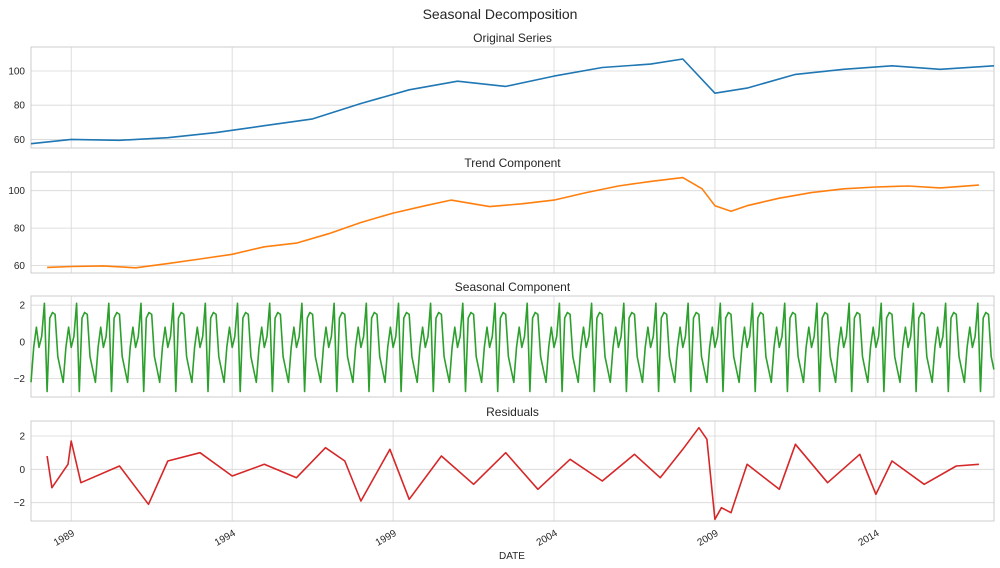  Describe the element at coordinates (512, 556) in the screenshot. I see `x-axis-label: DATE` at that location.